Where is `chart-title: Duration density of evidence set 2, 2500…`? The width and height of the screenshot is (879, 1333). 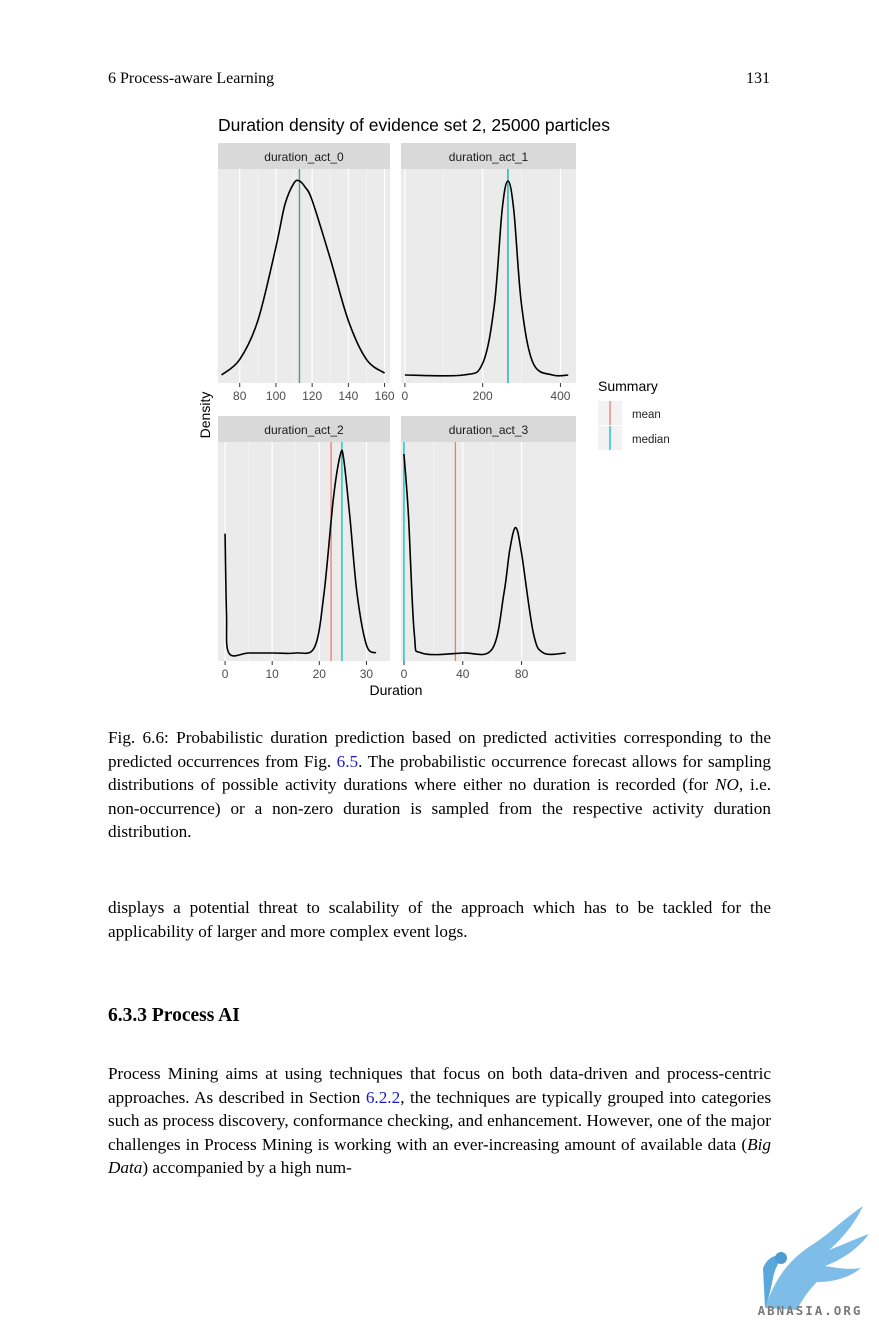
chart-title: Duration density of evidence set 2, 2500… is located at coordinates (414, 125).